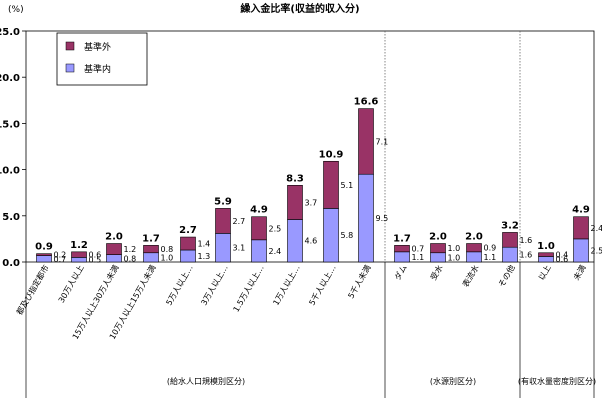 Image resolution: width=602 pixels, height=403 pixels. What do you see at coordinates (11, 217) in the screenshot?
I see `y-tick-label: 5.0` at bounding box center [11, 217].